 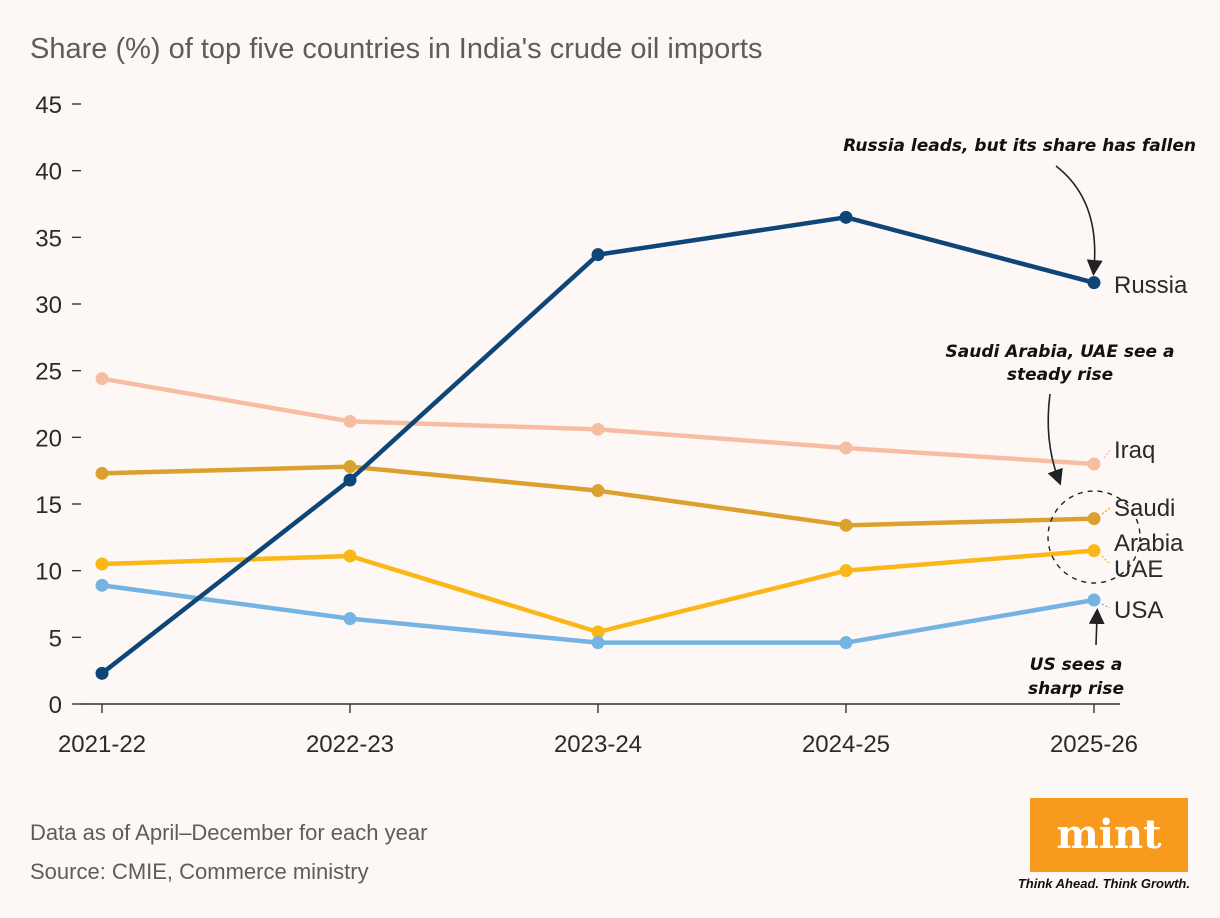 I want to click on y-tick-label-5: 5, so click(x=55, y=638).